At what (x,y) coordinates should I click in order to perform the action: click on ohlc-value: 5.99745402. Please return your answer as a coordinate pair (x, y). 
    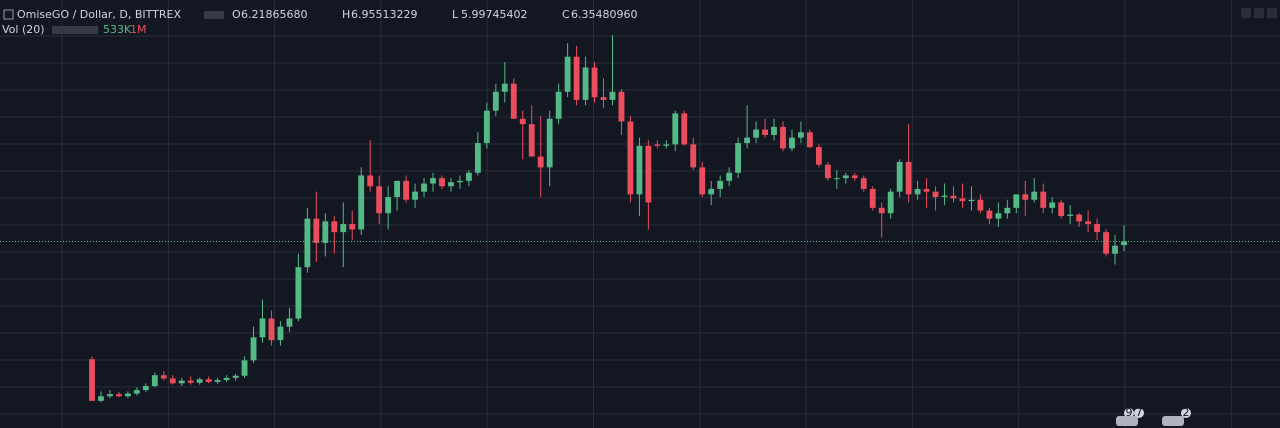
    Looking at the image, I should click on (494, 14).